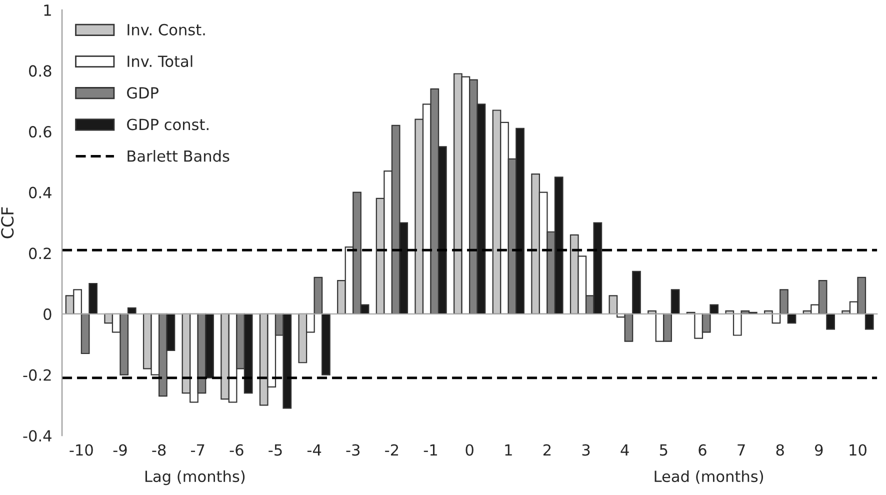 The image size is (886, 495). I want to click on y-tick-label: -0.4, so click(37, 436).